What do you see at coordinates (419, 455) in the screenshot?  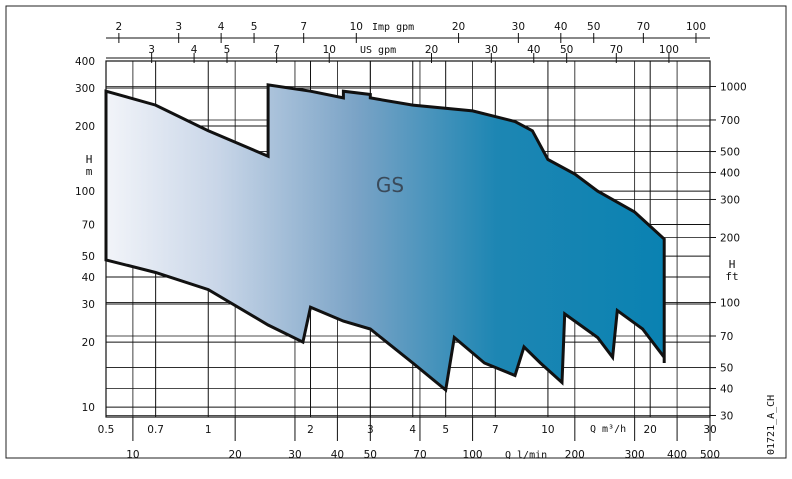 I see `tick-label-lmin: 70` at bounding box center [419, 455].